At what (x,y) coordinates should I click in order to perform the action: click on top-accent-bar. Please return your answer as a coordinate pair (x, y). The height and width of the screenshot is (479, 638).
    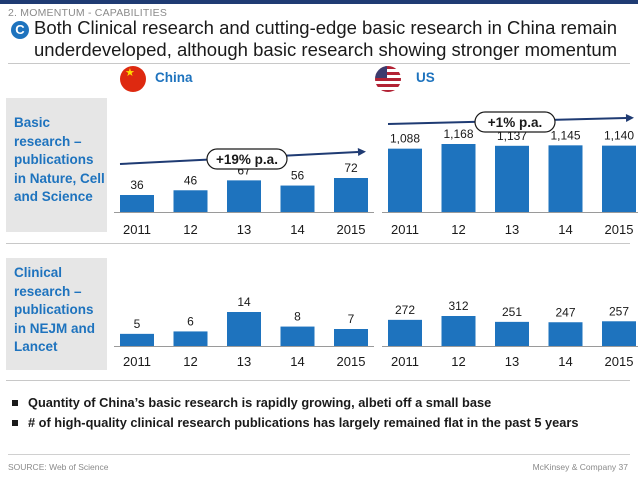
    Looking at the image, I should click on (319, 2).